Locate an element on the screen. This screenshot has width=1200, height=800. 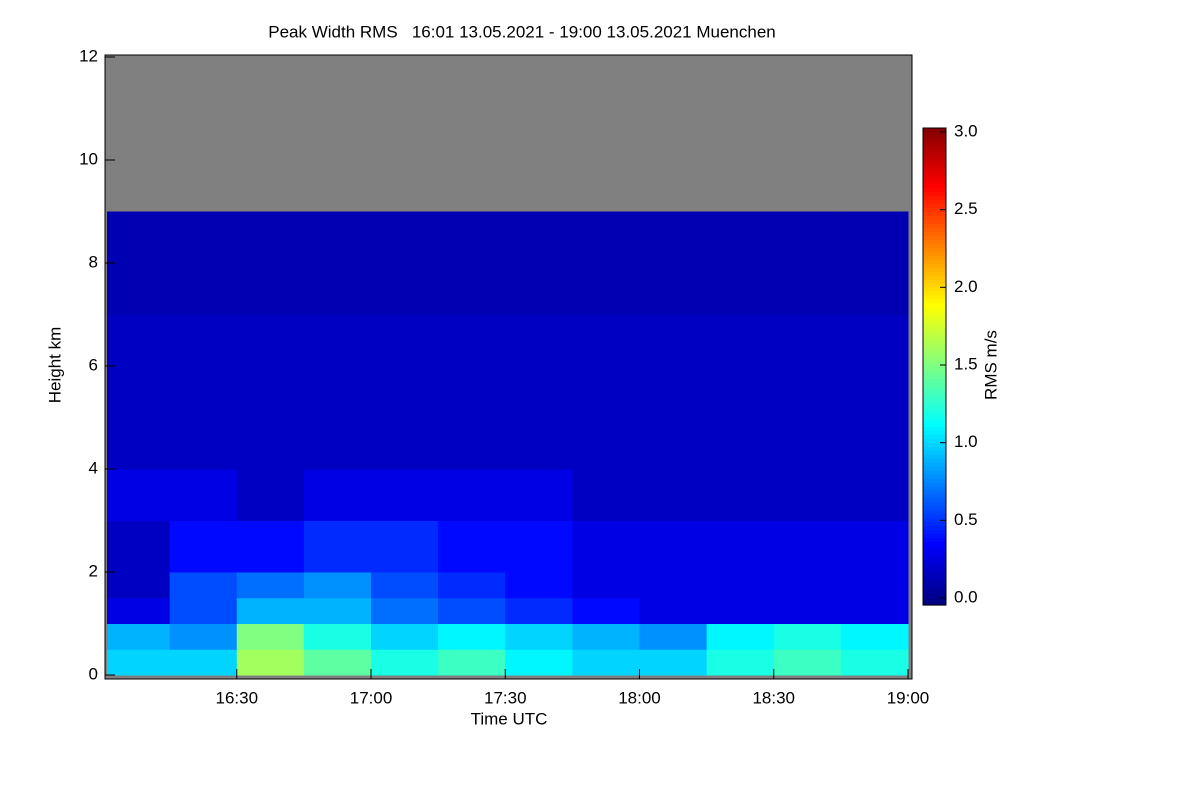
x-tick-label: 16:30 is located at coordinates (236, 697).